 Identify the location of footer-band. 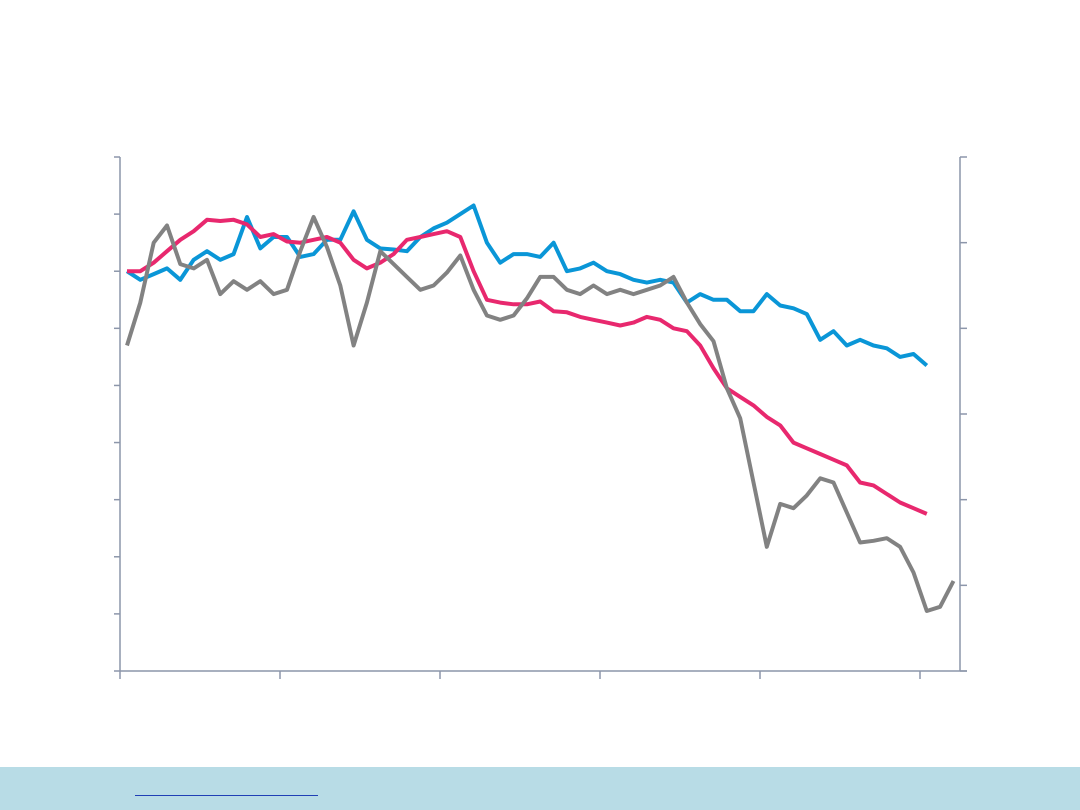
(540, 788).